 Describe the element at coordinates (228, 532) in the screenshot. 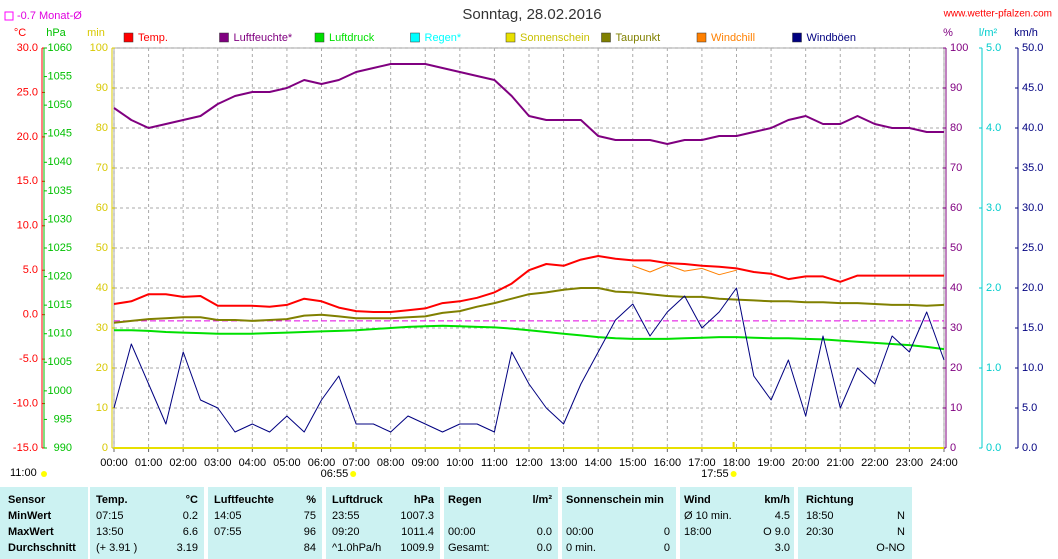

I see `table-cell: 07:55` at that location.